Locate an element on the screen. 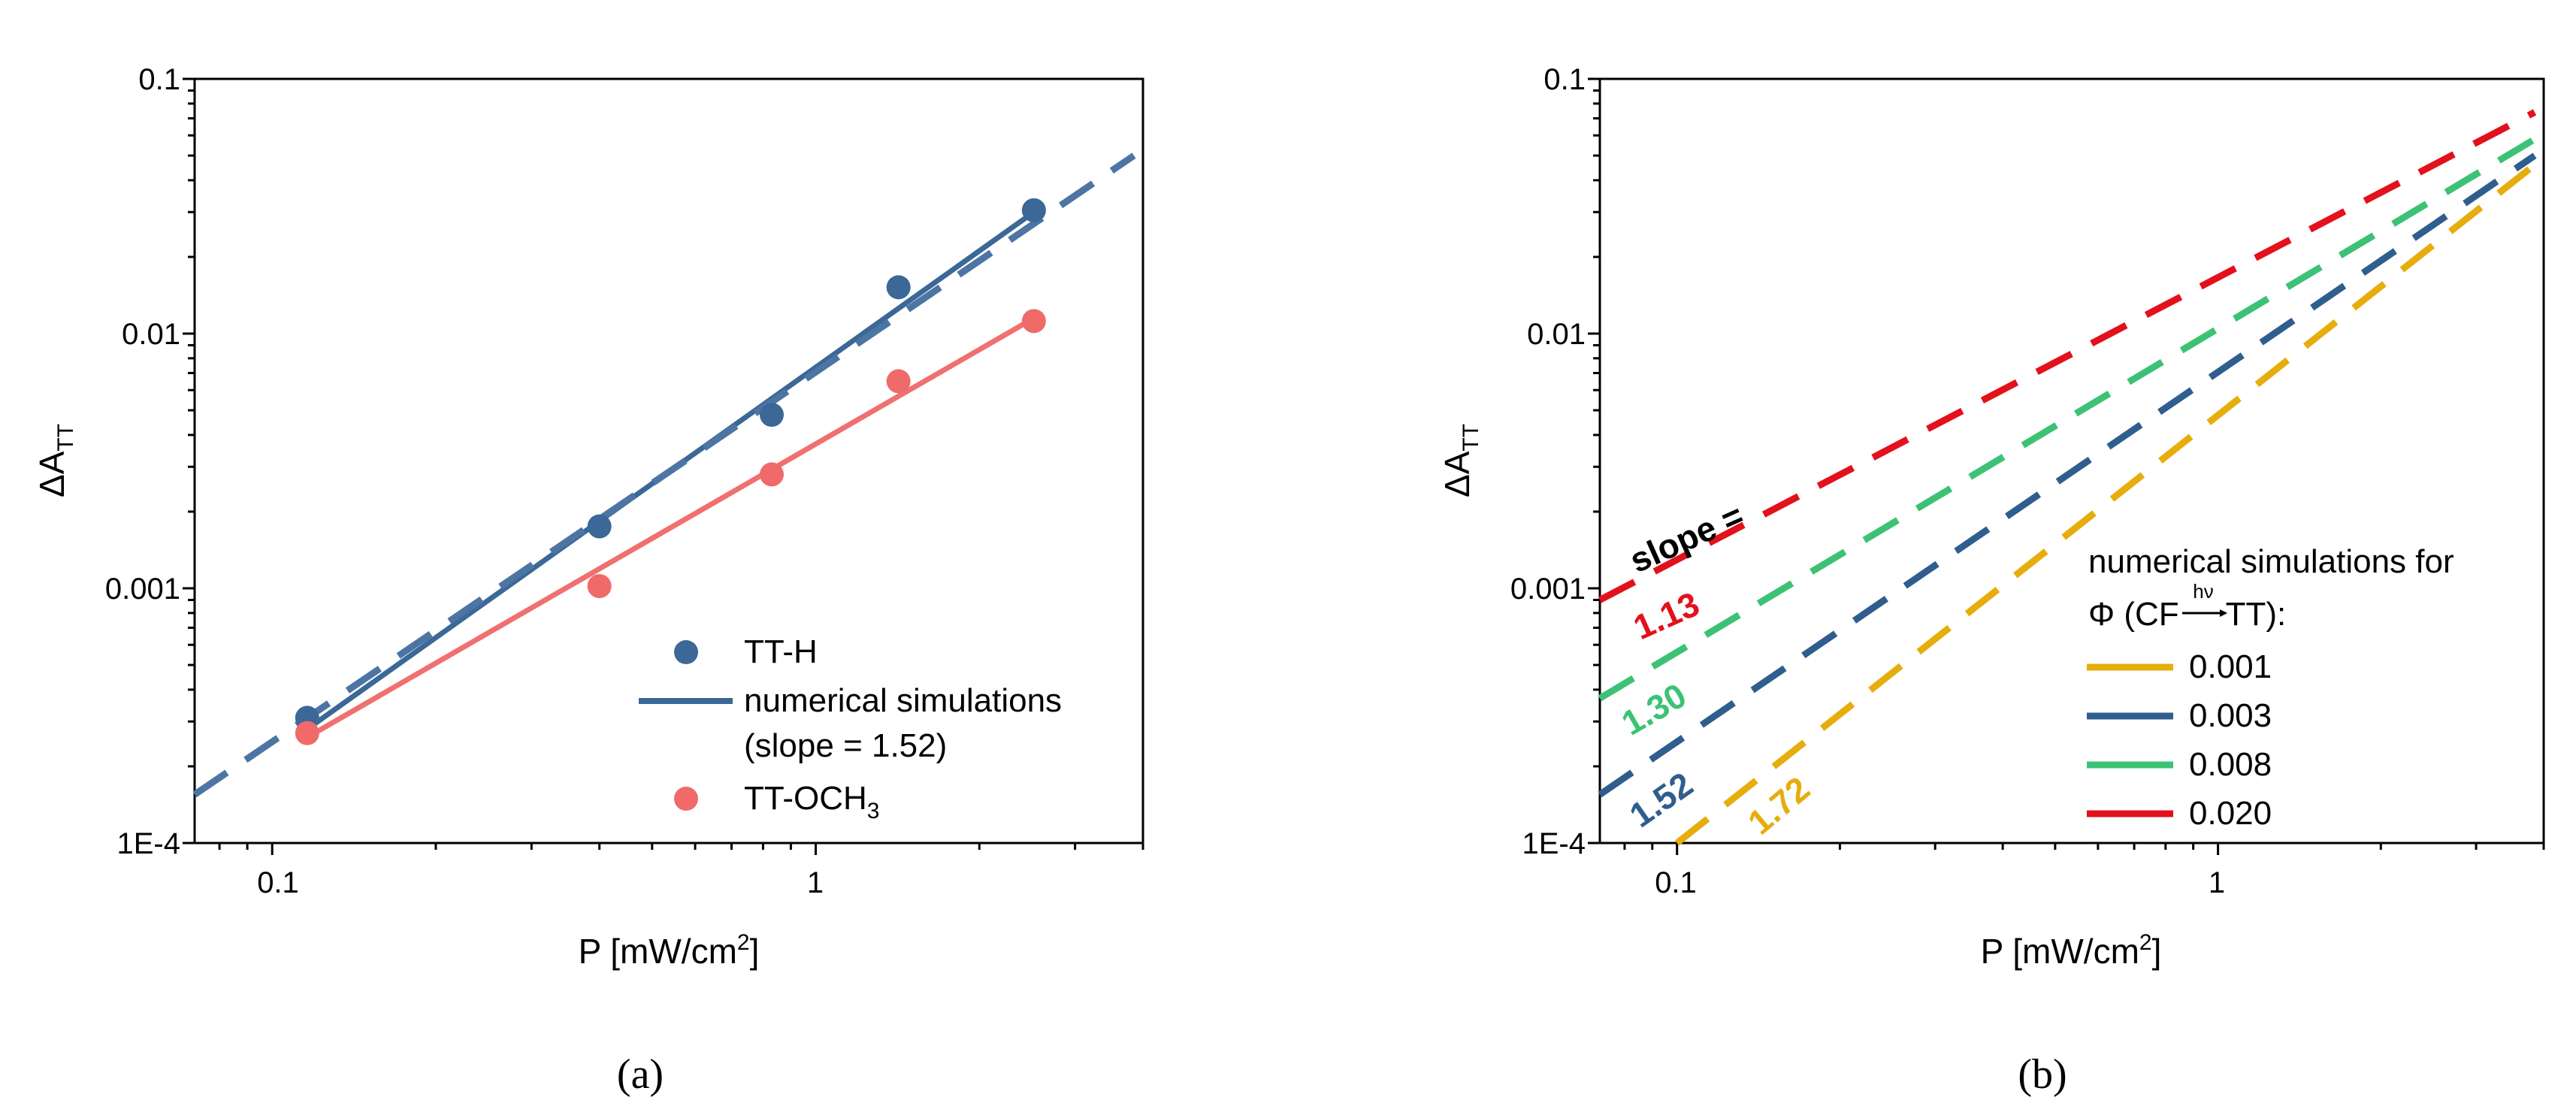  y-axis-title-b: ΔATT is located at coordinates (1461, 460).